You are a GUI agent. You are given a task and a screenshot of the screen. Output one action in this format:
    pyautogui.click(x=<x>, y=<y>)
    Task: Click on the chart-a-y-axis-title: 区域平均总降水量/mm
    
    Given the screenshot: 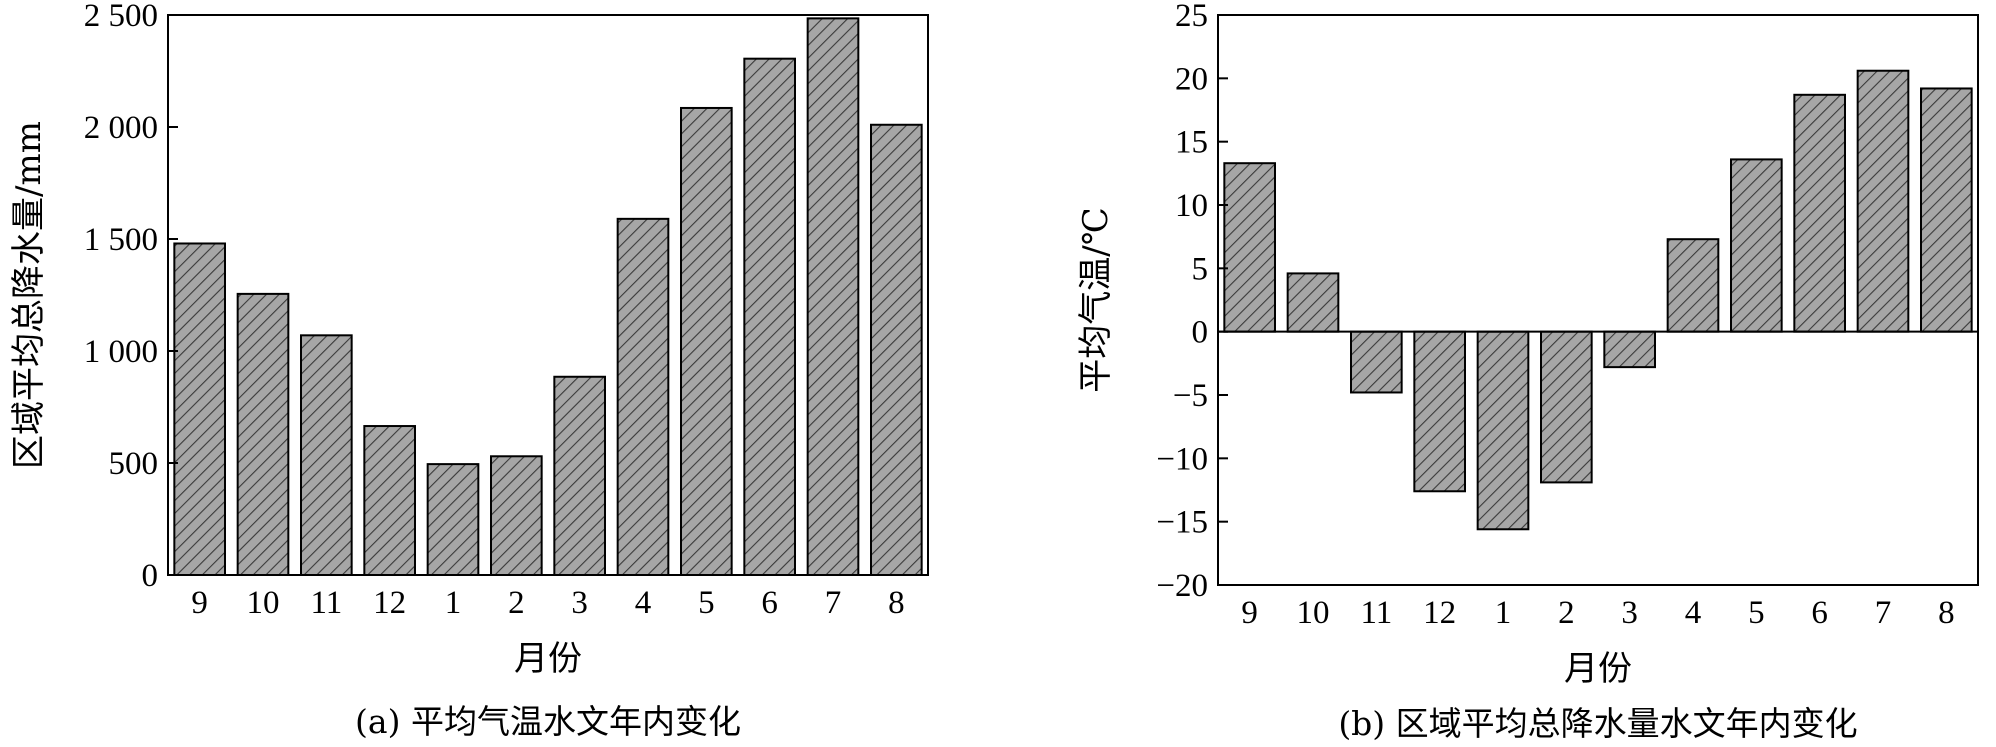 What is the action you would take?
    pyautogui.click(x=29, y=295)
    